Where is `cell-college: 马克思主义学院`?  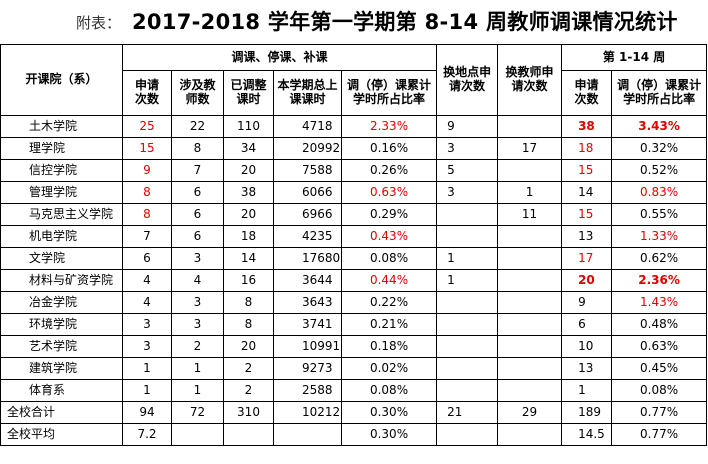 cell-college: 马克思主义学院 is located at coordinates (61, 214).